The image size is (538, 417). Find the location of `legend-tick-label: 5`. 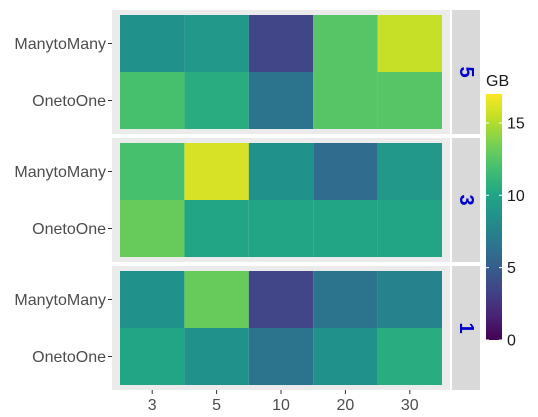

legend-tick-label: 5 is located at coordinates (511, 268).